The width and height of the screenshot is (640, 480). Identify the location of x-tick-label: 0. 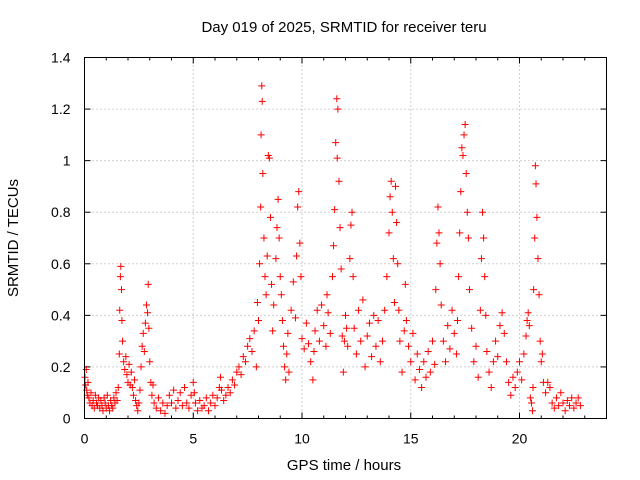
(85, 439).